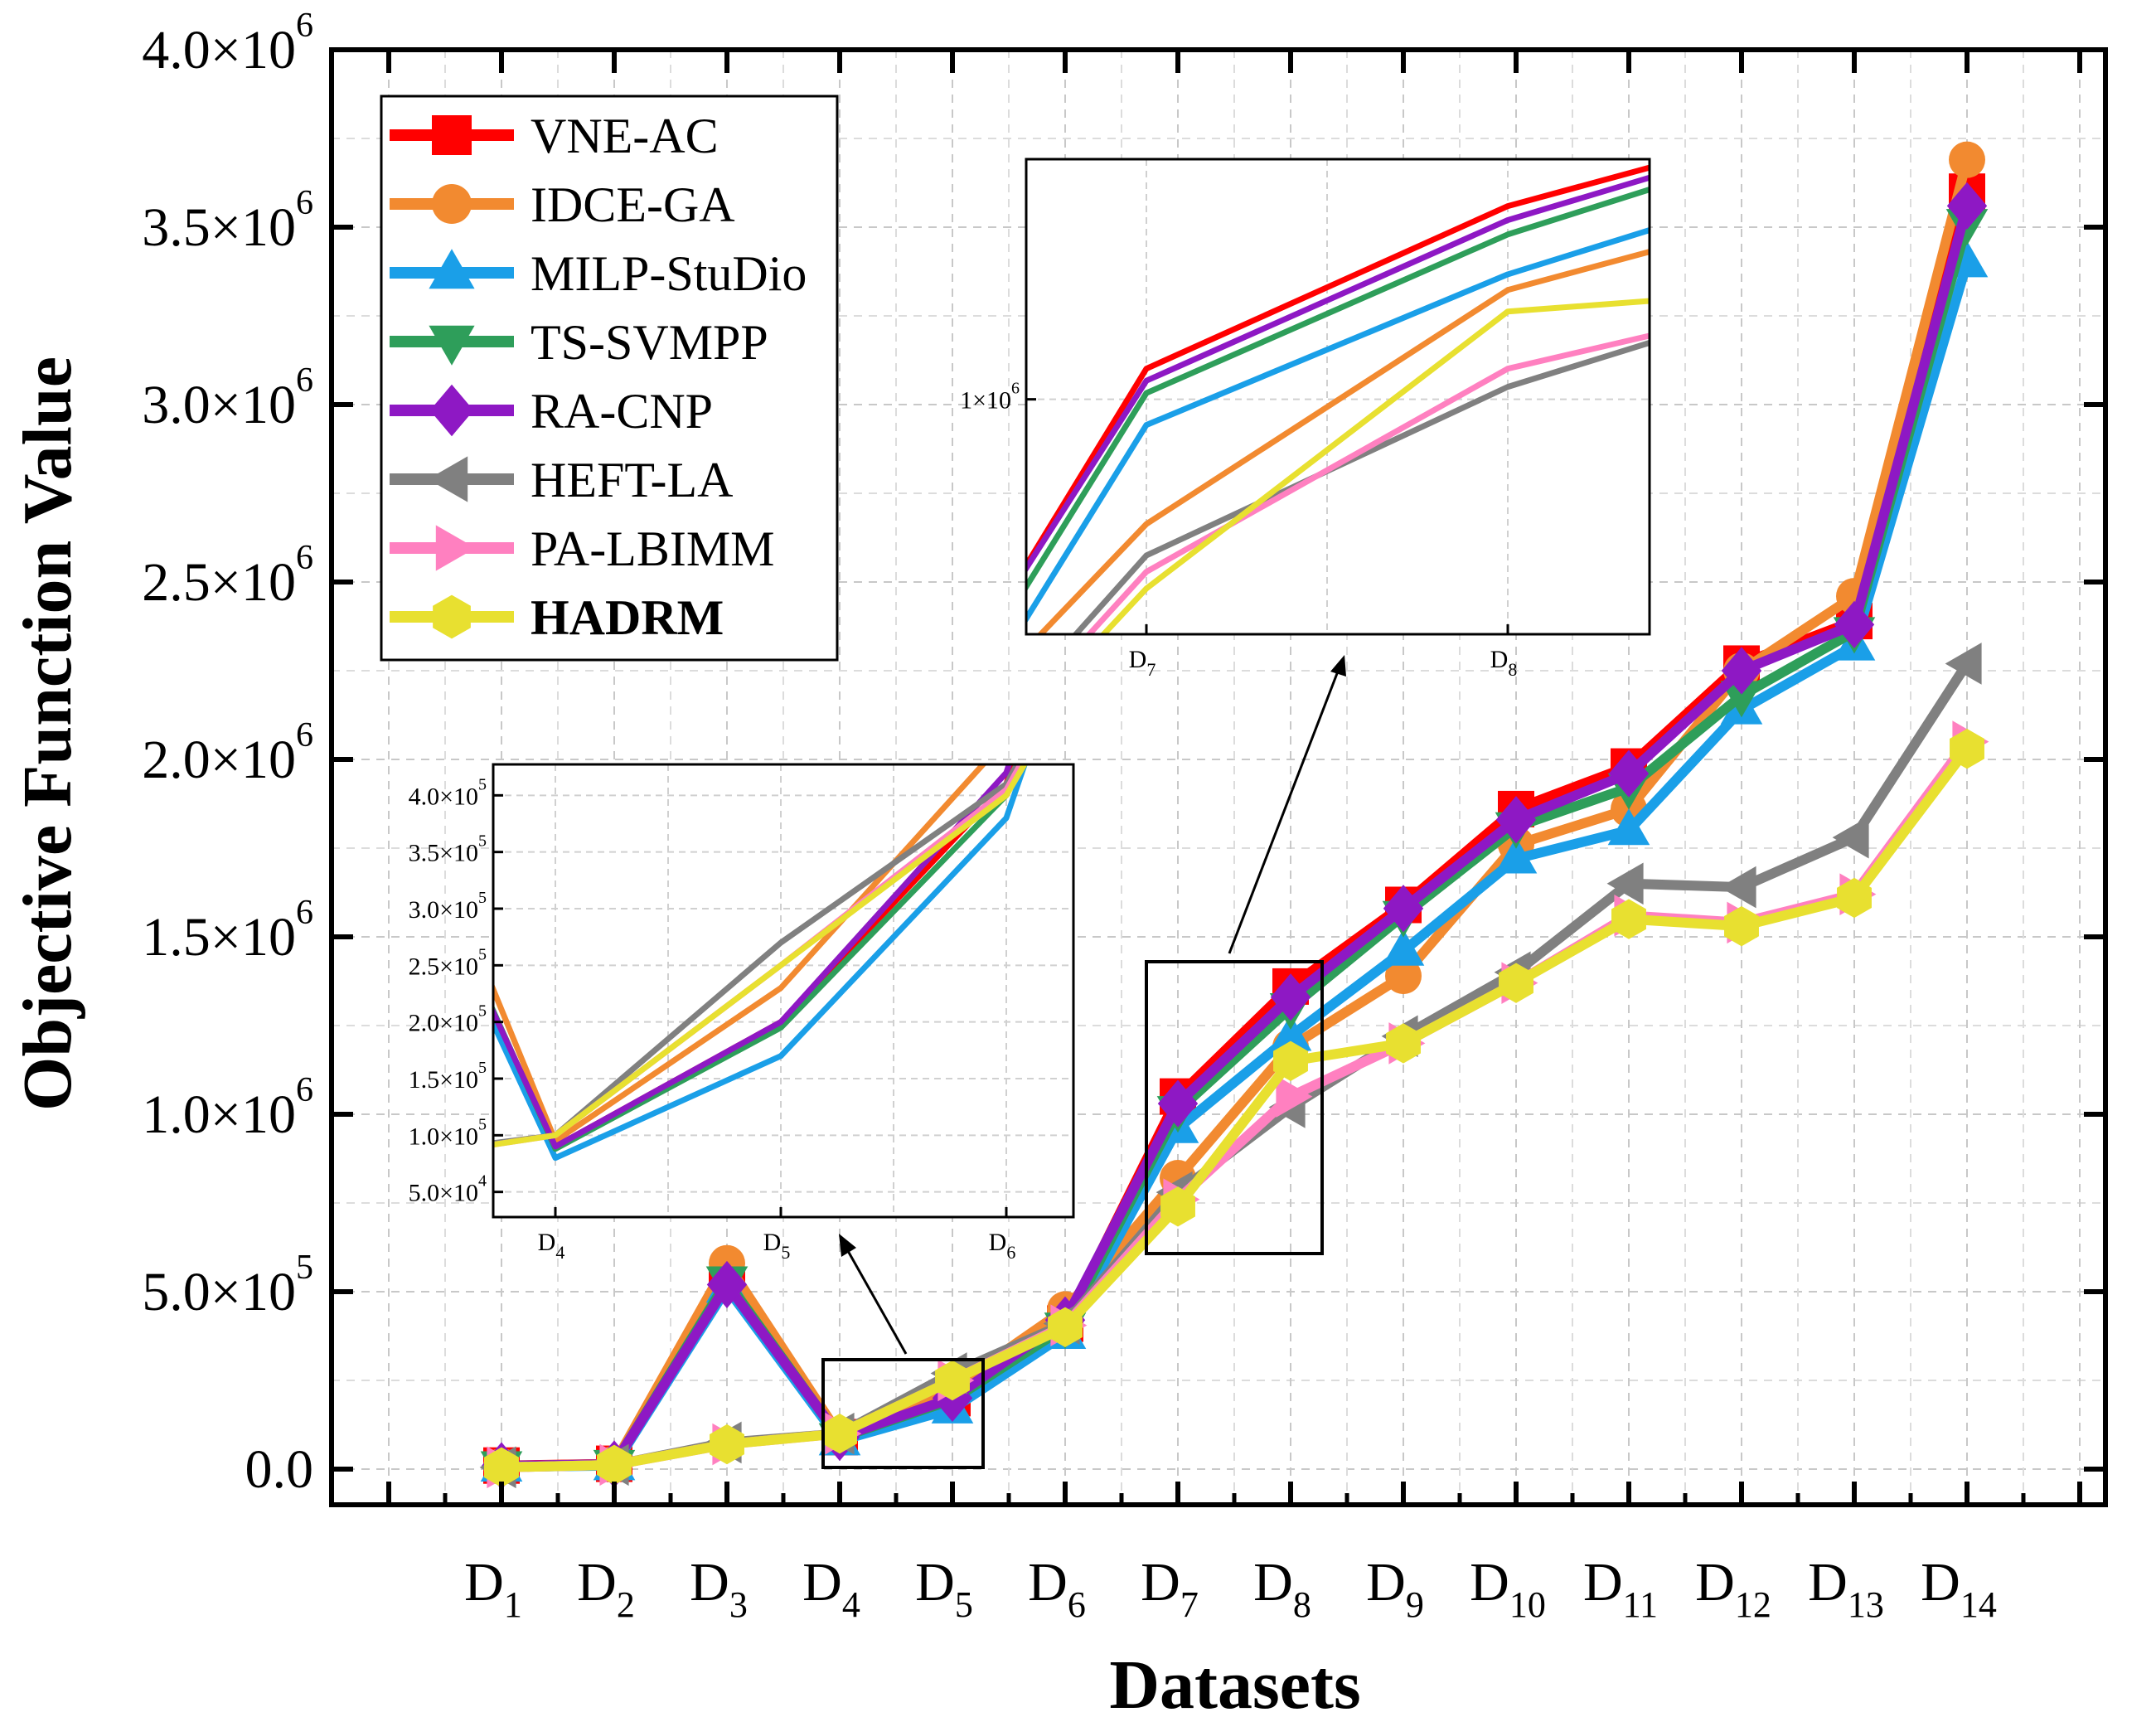 Image resolution: width=2156 pixels, height=1717 pixels. What do you see at coordinates (1516, 855) in the screenshot?
I see `point-milp-studio-d10` at bounding box center [1516, 855].